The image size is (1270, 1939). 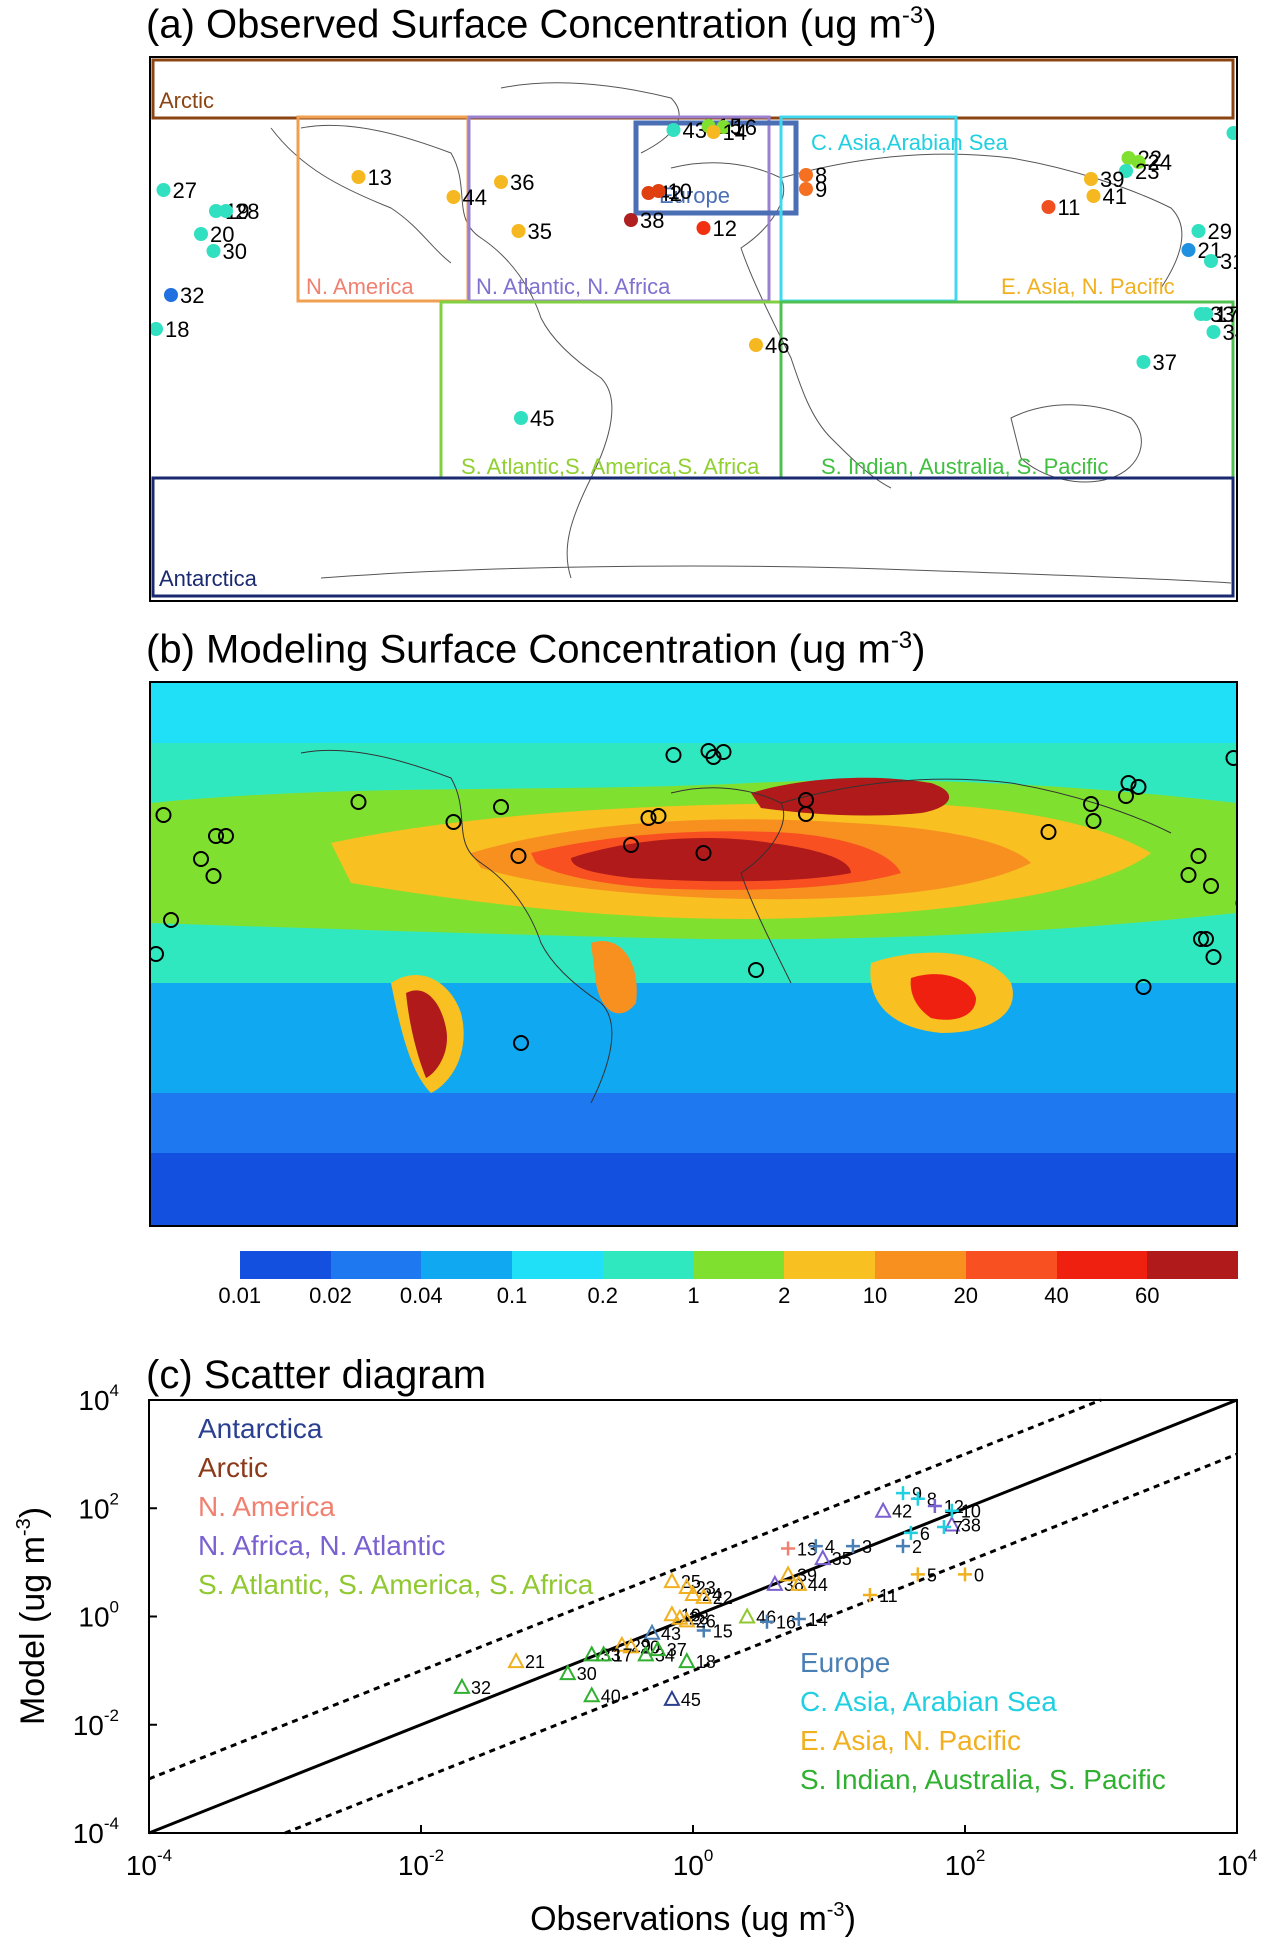 What do you see at coordinates (587, 1674) in the screenshot?
I see `point-label-30: 30` at bounding box center [587, 1674].